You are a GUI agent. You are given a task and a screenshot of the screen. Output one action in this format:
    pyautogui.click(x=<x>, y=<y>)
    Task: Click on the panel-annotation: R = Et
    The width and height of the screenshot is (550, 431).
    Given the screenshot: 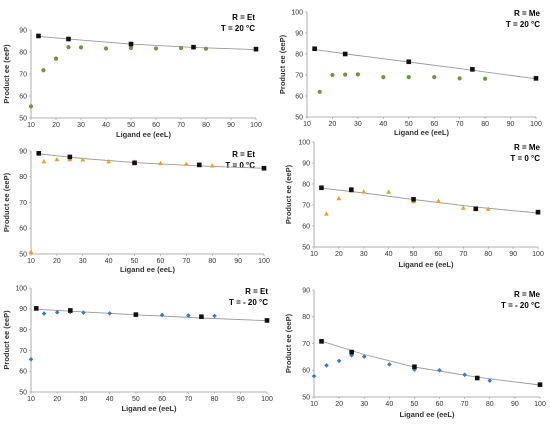 What is the action you would take?
    pyautogui.click(x=243, y=154)
    